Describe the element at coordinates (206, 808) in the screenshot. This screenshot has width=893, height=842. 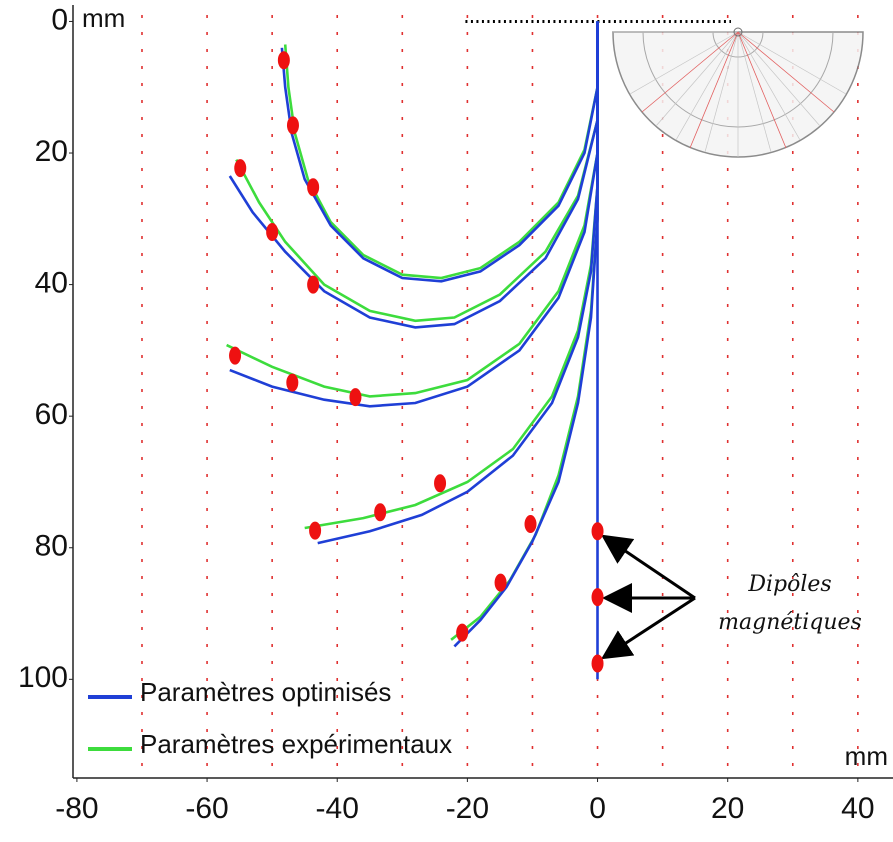
I see `x-tick-label: -60` at that location.